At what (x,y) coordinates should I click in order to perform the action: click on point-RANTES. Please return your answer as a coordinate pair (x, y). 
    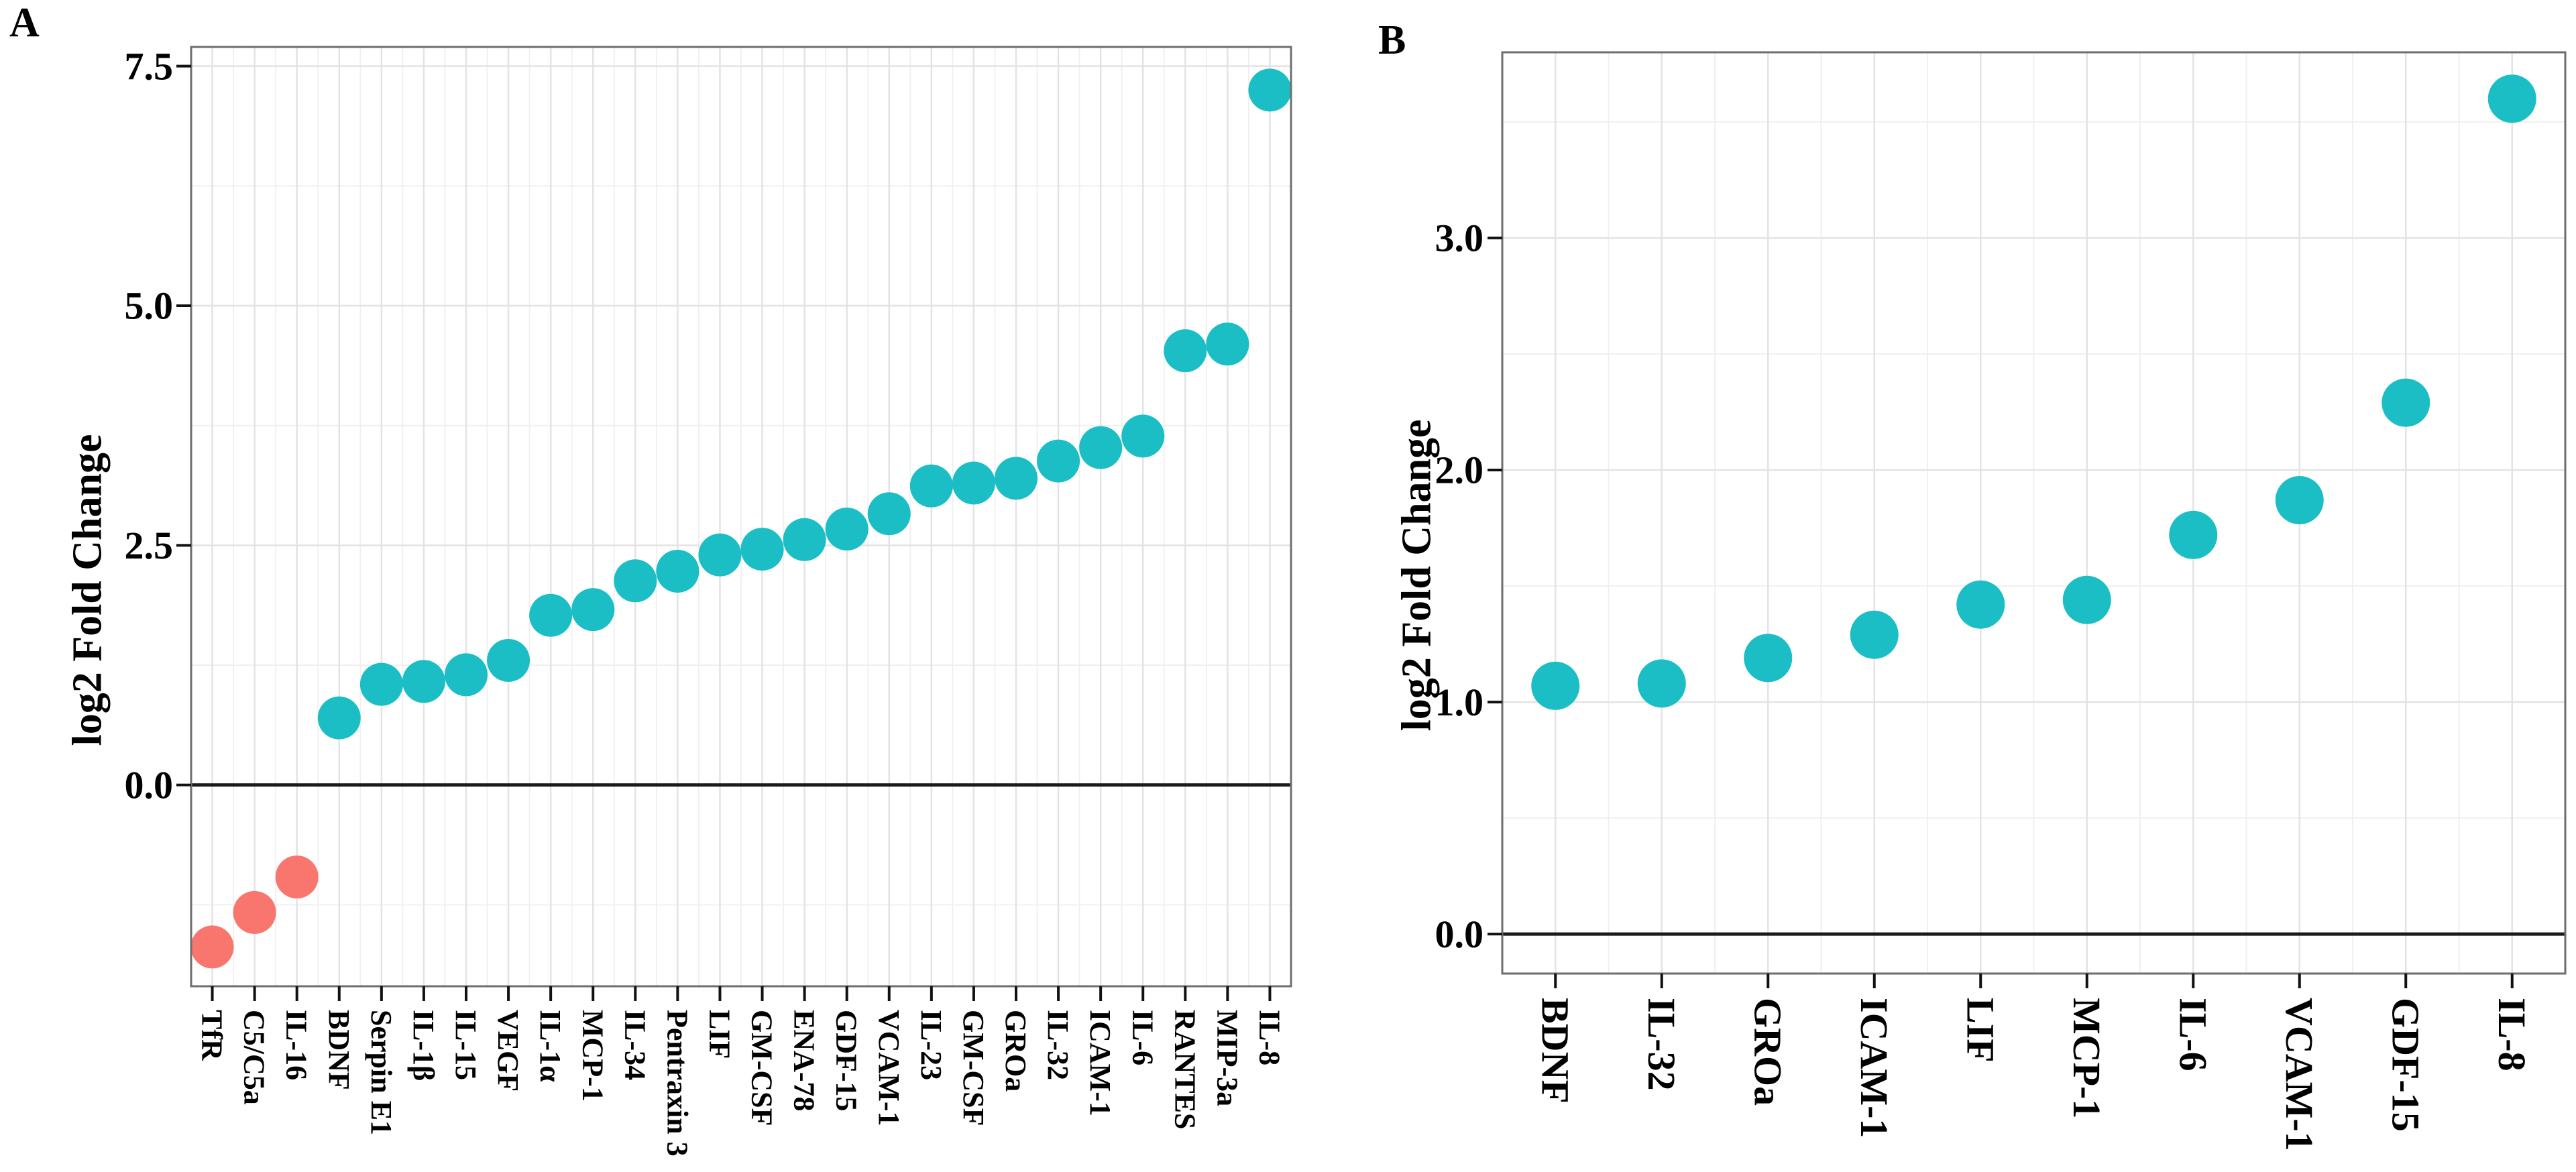
    Looking at the image, I should click on (1185, 351).